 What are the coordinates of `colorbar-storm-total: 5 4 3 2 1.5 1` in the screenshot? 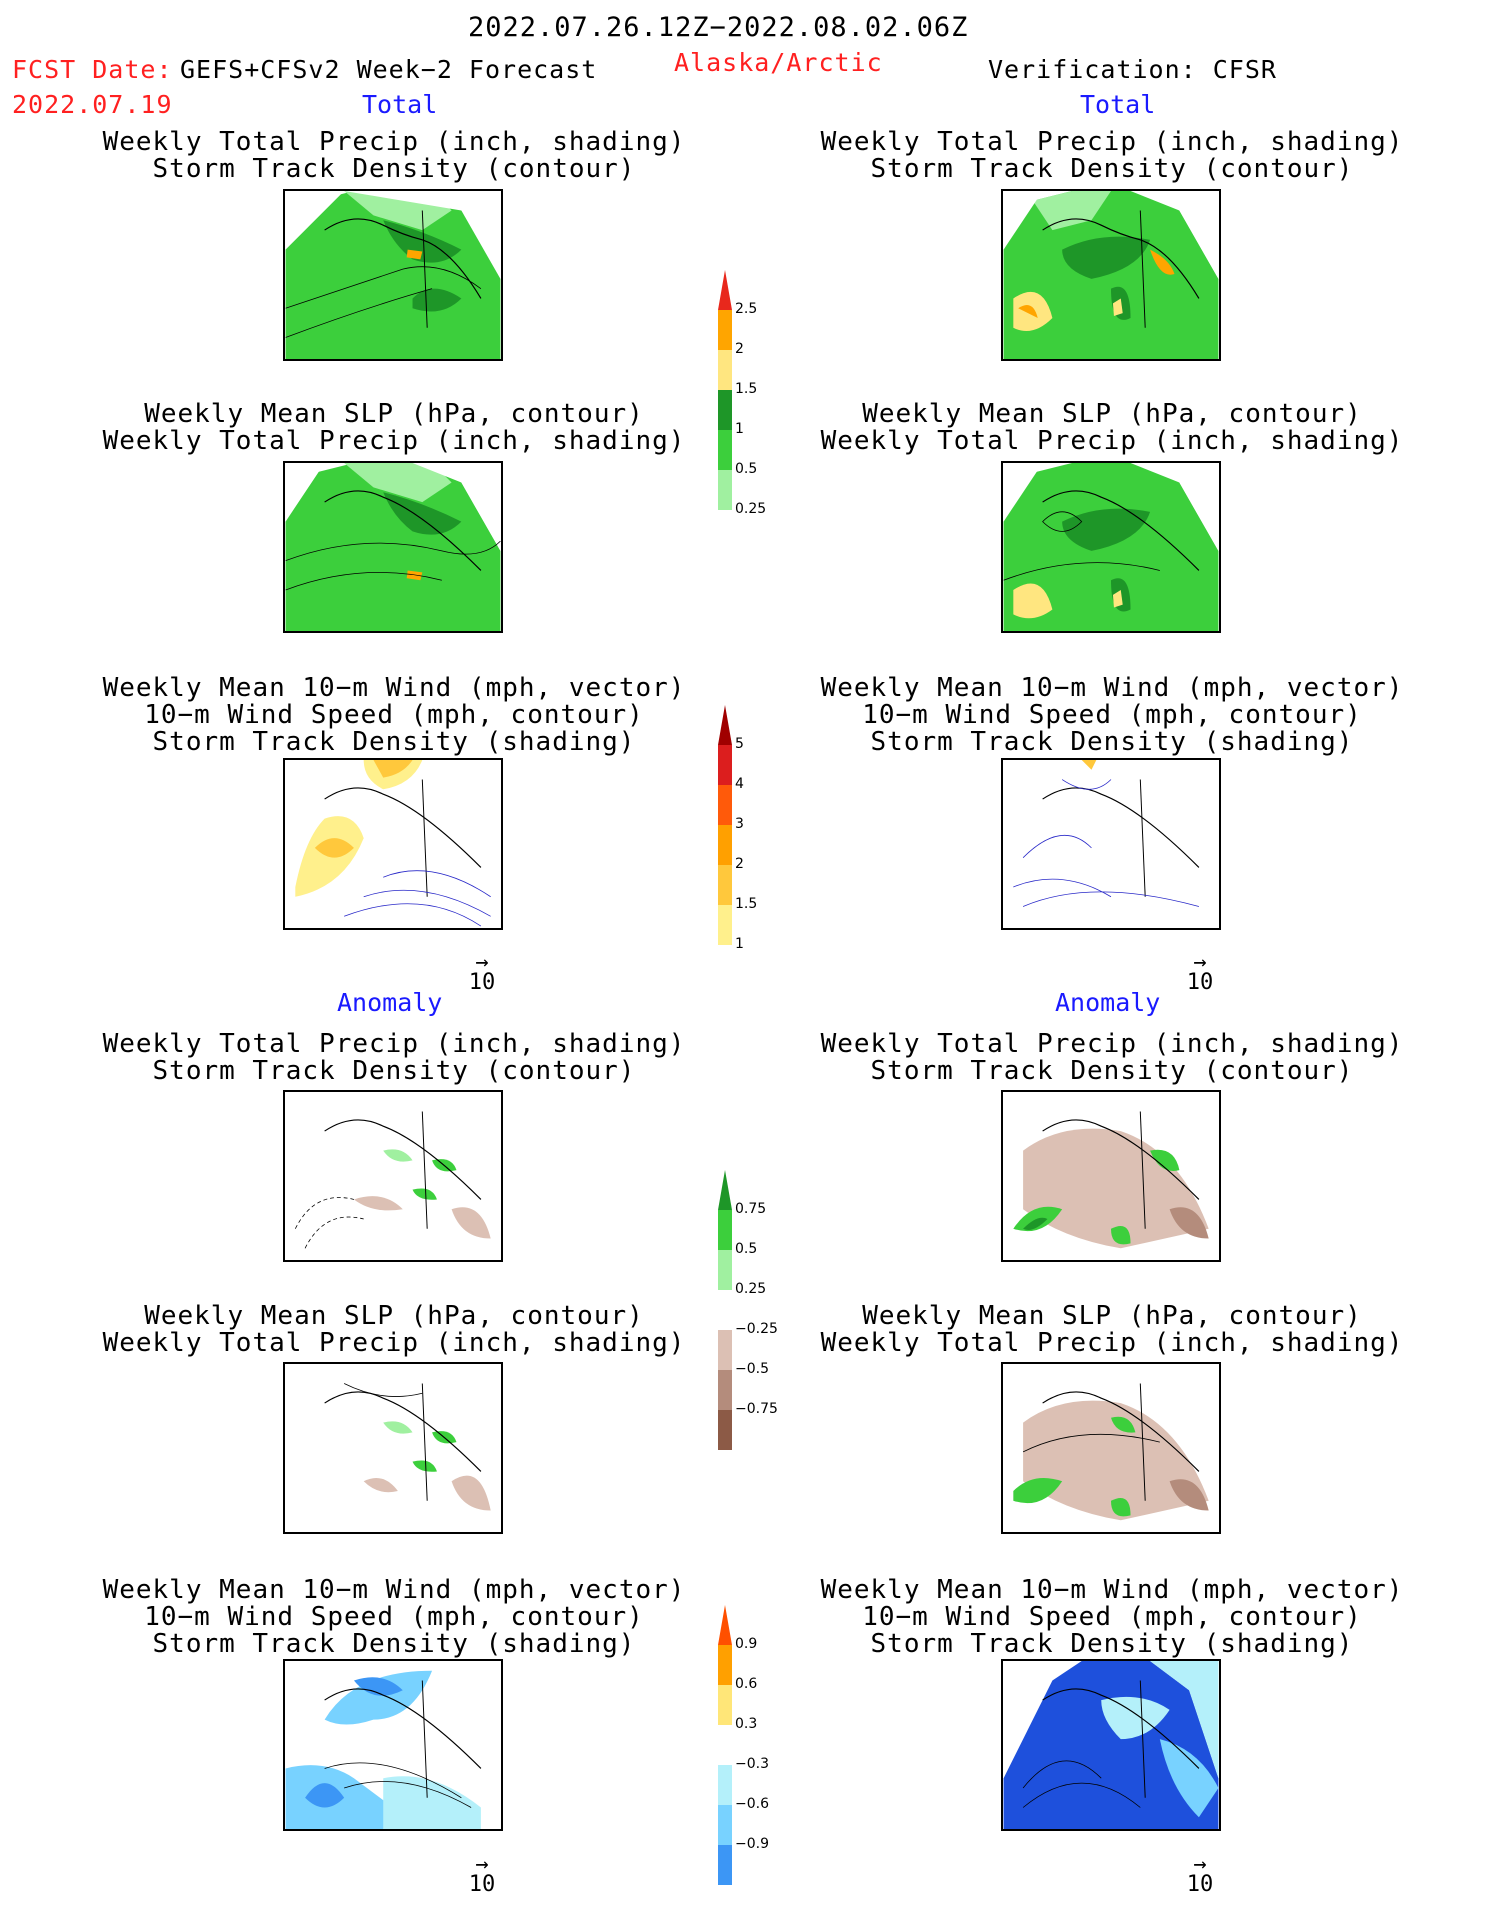 It's located at (753, 845).